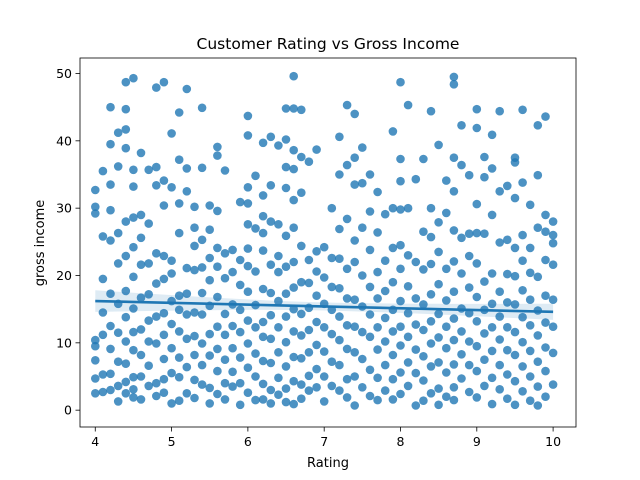 The height and width of the screenshot is (480, 640). I want to click on regression-line-layer, so click(324, 306).